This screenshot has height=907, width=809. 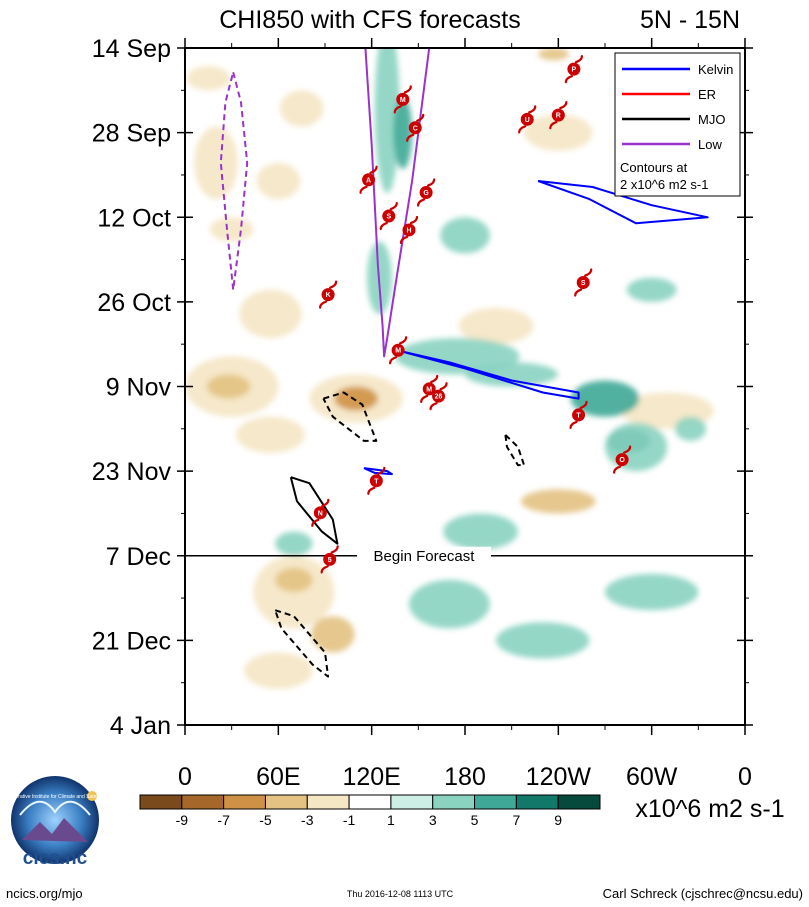 I want to click on x-tick-label: 180, so click(x=465, y=777).